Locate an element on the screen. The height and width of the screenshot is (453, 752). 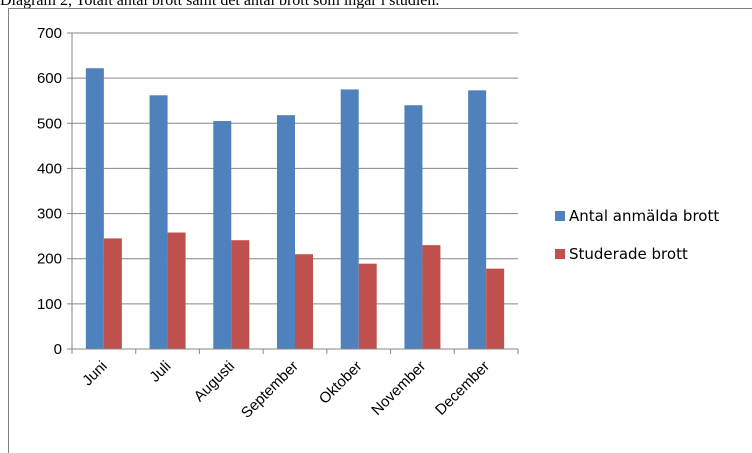
x-tick-label: November is located at coordinates (398, 388).